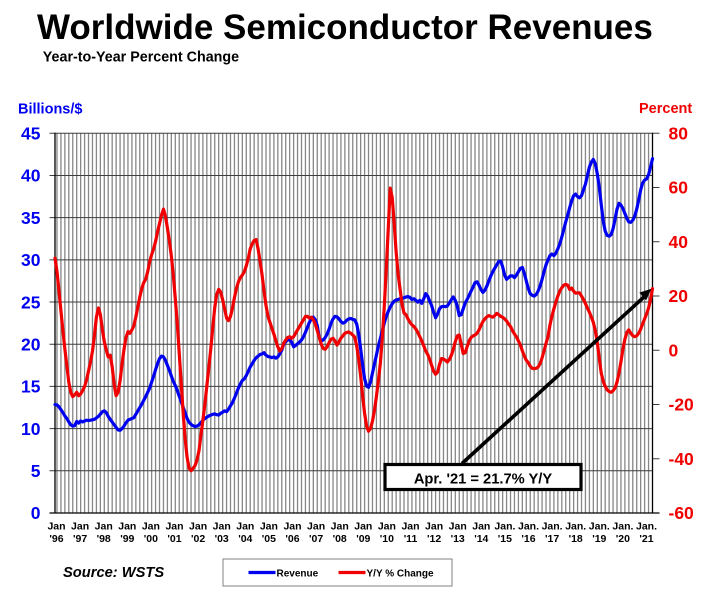 This screenshot has height=600, width=722. What do you see at coordinates (682, 405) in the screenshot?
I see `svg-text: -20` at bounding box center [682, 405].